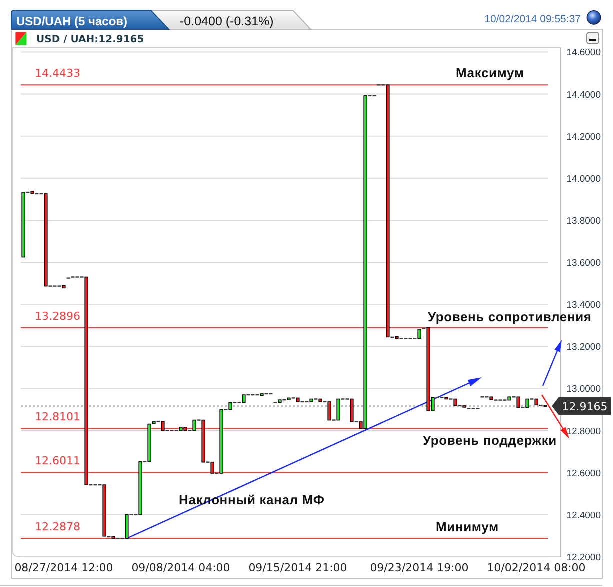 Image resolution: width=613 pixels, height=587 pixels. What do you see at coordinates (510, 316) in the screenshot?
I see `annotation: Уровень сопротивления` at bounding box center [510, 316].